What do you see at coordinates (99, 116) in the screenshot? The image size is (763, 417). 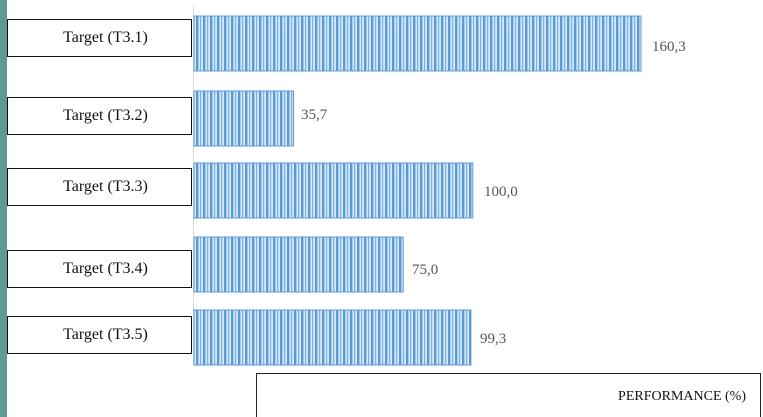 I see `category-label-t3-2: Target (T3.2)` at bounding box center [99, 116].